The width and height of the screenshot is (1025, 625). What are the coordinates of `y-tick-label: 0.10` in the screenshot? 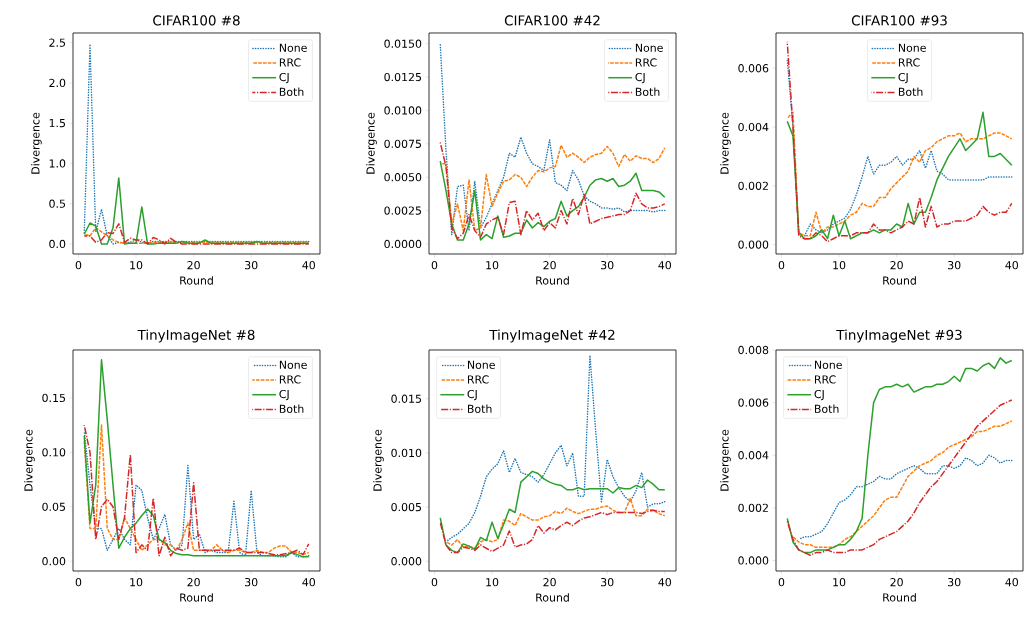 It's located at (54, 452).